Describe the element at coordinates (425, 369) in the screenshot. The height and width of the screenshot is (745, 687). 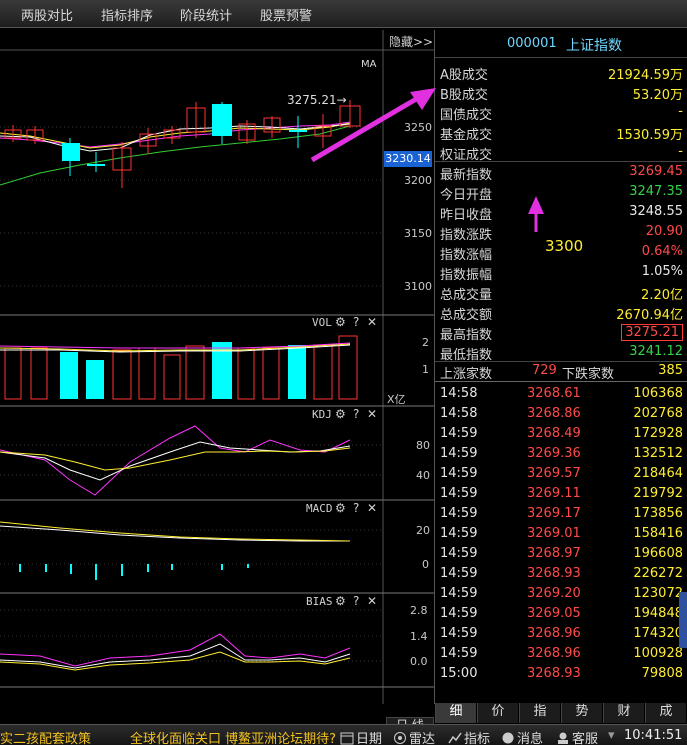
I see `vol-tick: 1` at that location.